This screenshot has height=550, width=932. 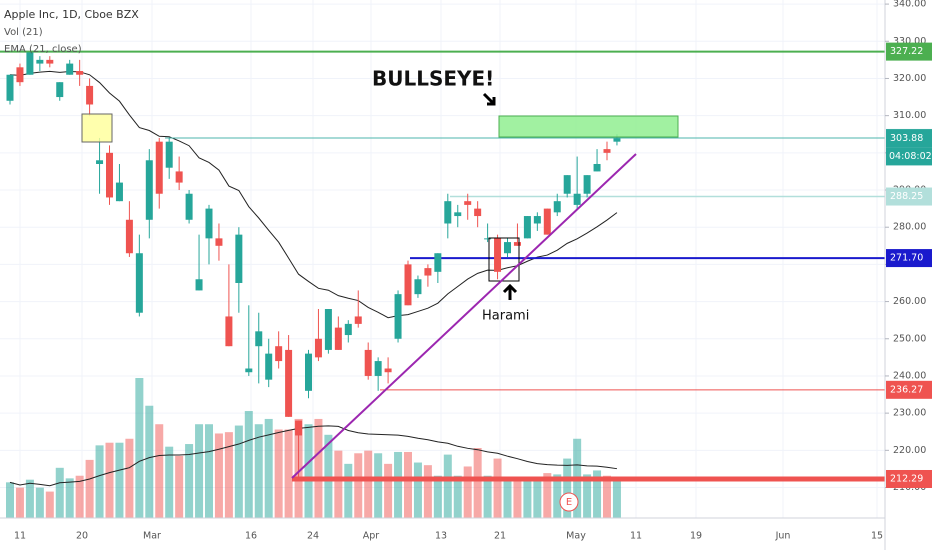 I want to click on price-label: 288.25, so click(x=906, y=196).